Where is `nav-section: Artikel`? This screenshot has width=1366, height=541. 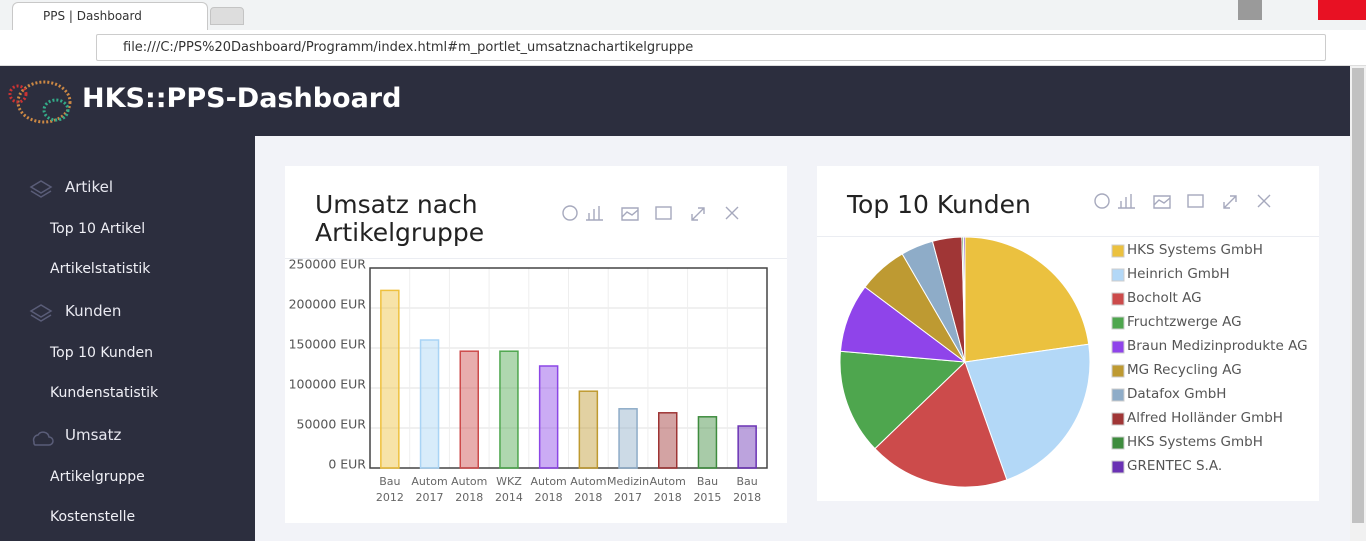 nav-section: Artikel is located at coordinates (89, 187).